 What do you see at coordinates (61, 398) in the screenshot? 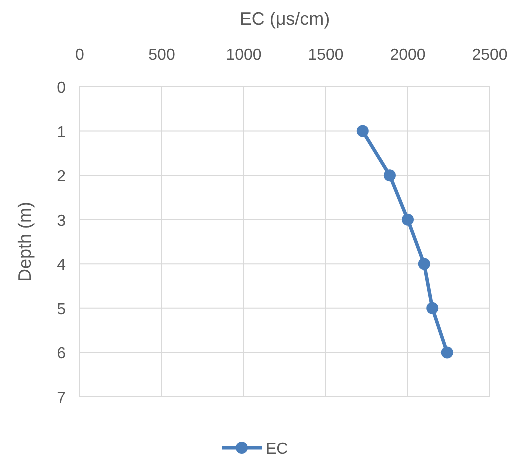
I see `y-tick-label: 7` at bounding box center [61, 398].